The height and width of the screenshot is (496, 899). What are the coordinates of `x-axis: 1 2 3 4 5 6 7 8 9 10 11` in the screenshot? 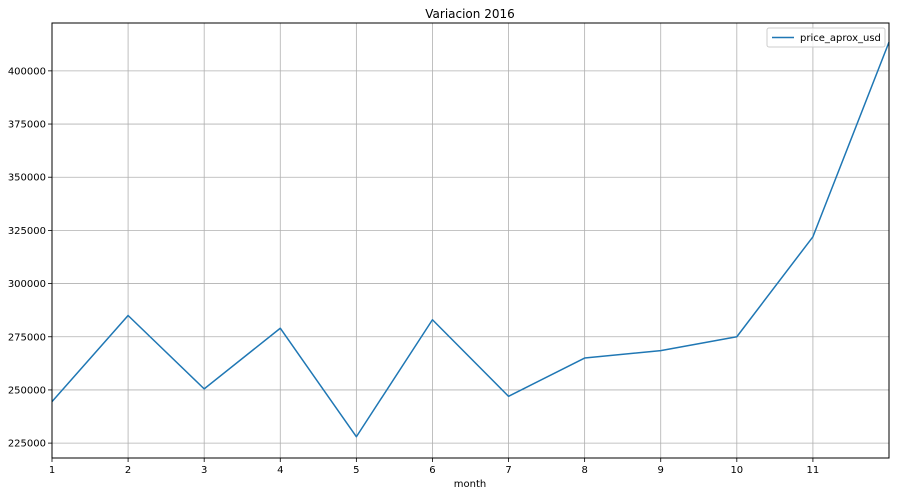 It's located at (434, 467).